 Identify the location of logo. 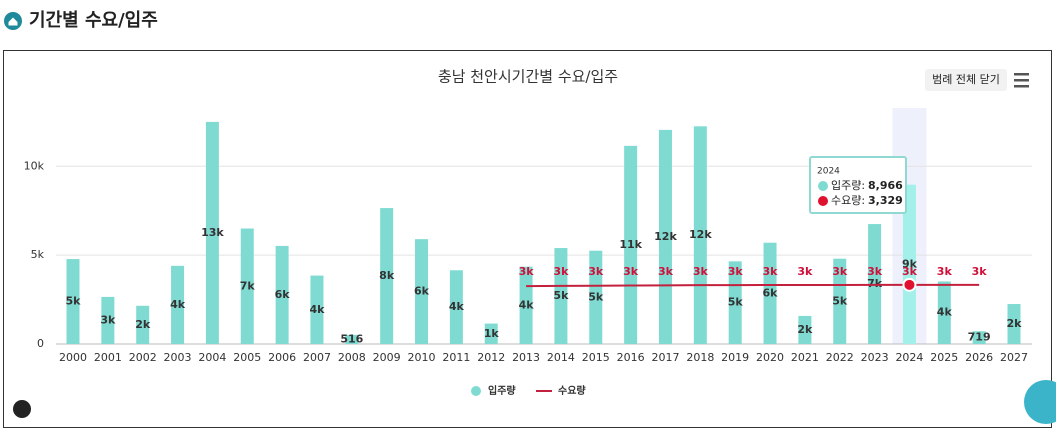
(22, 409).